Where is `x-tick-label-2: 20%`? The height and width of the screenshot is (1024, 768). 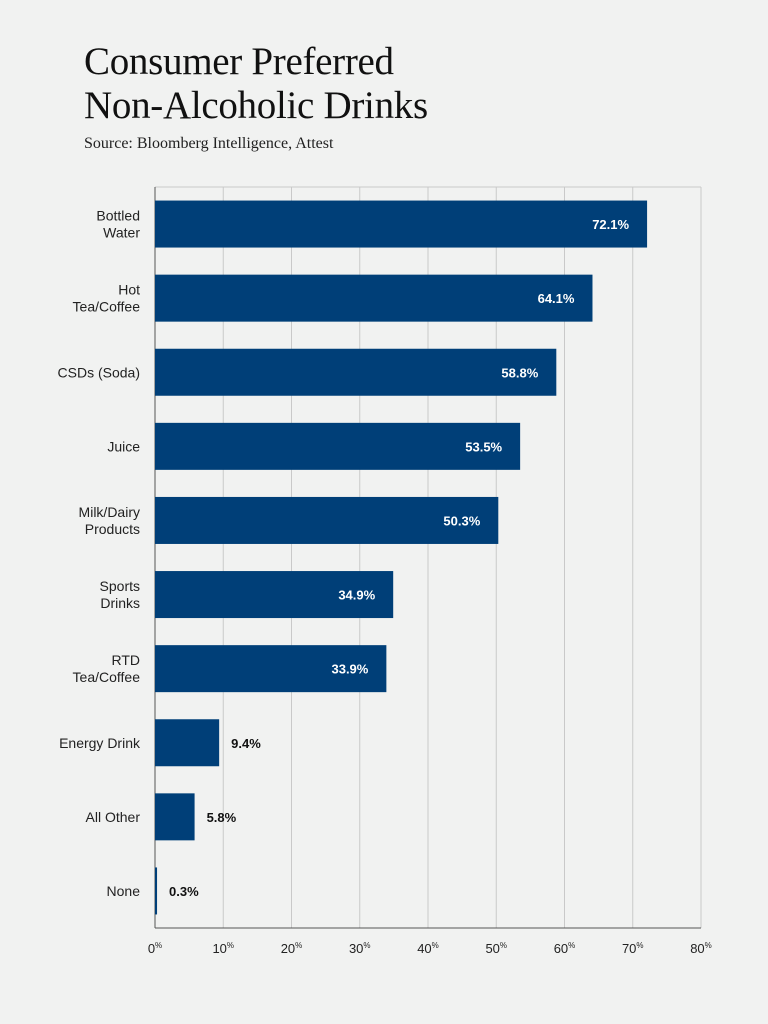
x-tick-label-2: 20% is located at coordinates (292, 948).